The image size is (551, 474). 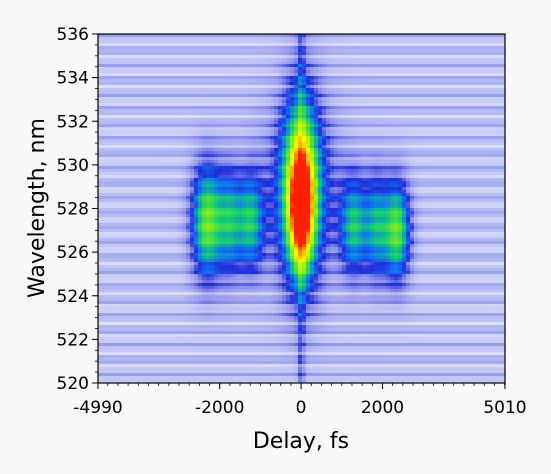 I want to click on x-tick-label: -4990, so click(x=97, y=408).